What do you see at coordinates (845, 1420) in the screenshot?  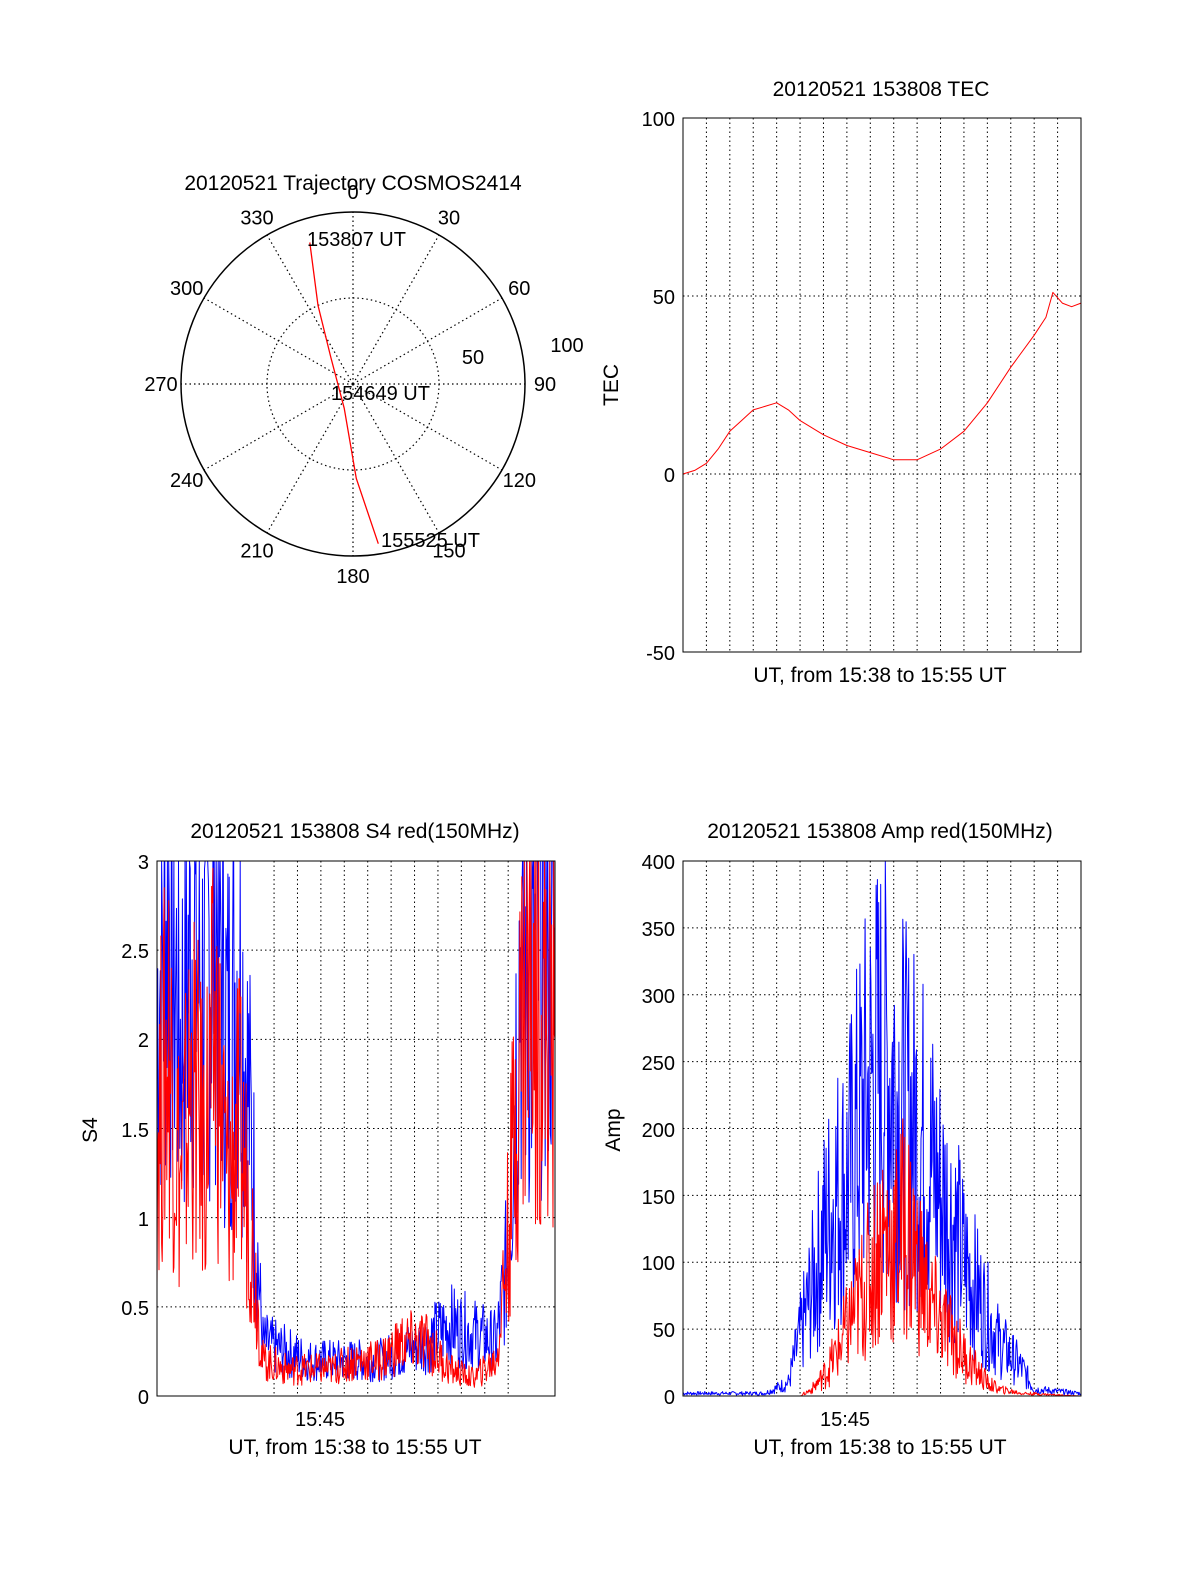 I see `amp-x-tick: 15:45` at bounding box center [845, 1420].